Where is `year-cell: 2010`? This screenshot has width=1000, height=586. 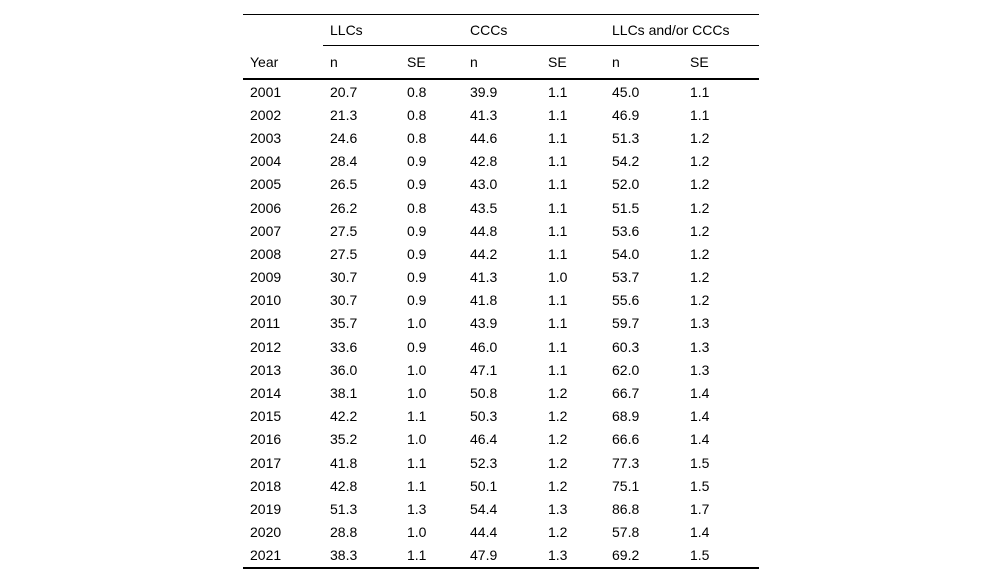 year-cell: 2010 is located at coordinates (266, 300).